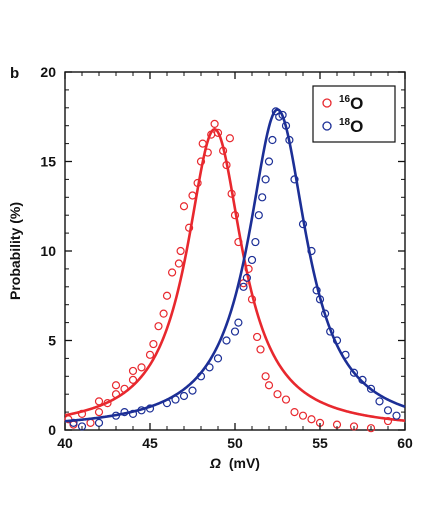 This screenshot has width=436, height=523. What do you see at coordinates (327, 103) in the screenshot?
I see `legend-marker-16O` at bounding box center [327, 103].